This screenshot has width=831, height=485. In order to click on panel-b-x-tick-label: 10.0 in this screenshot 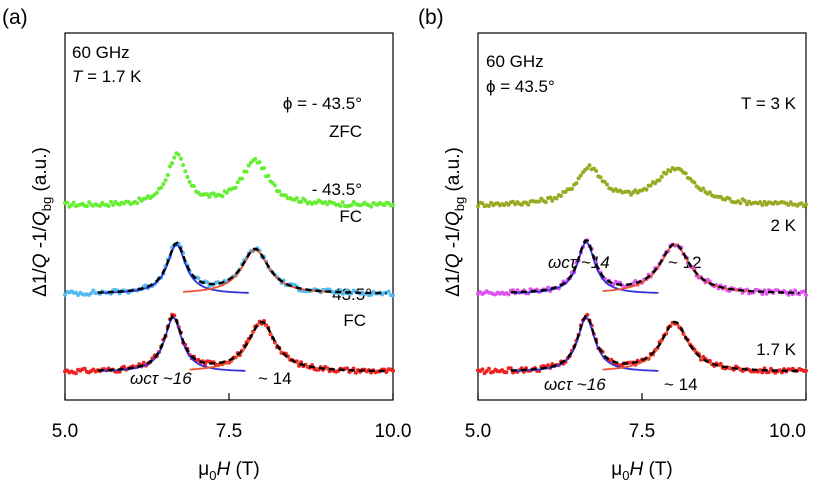, I will do `click(787, 431)`.